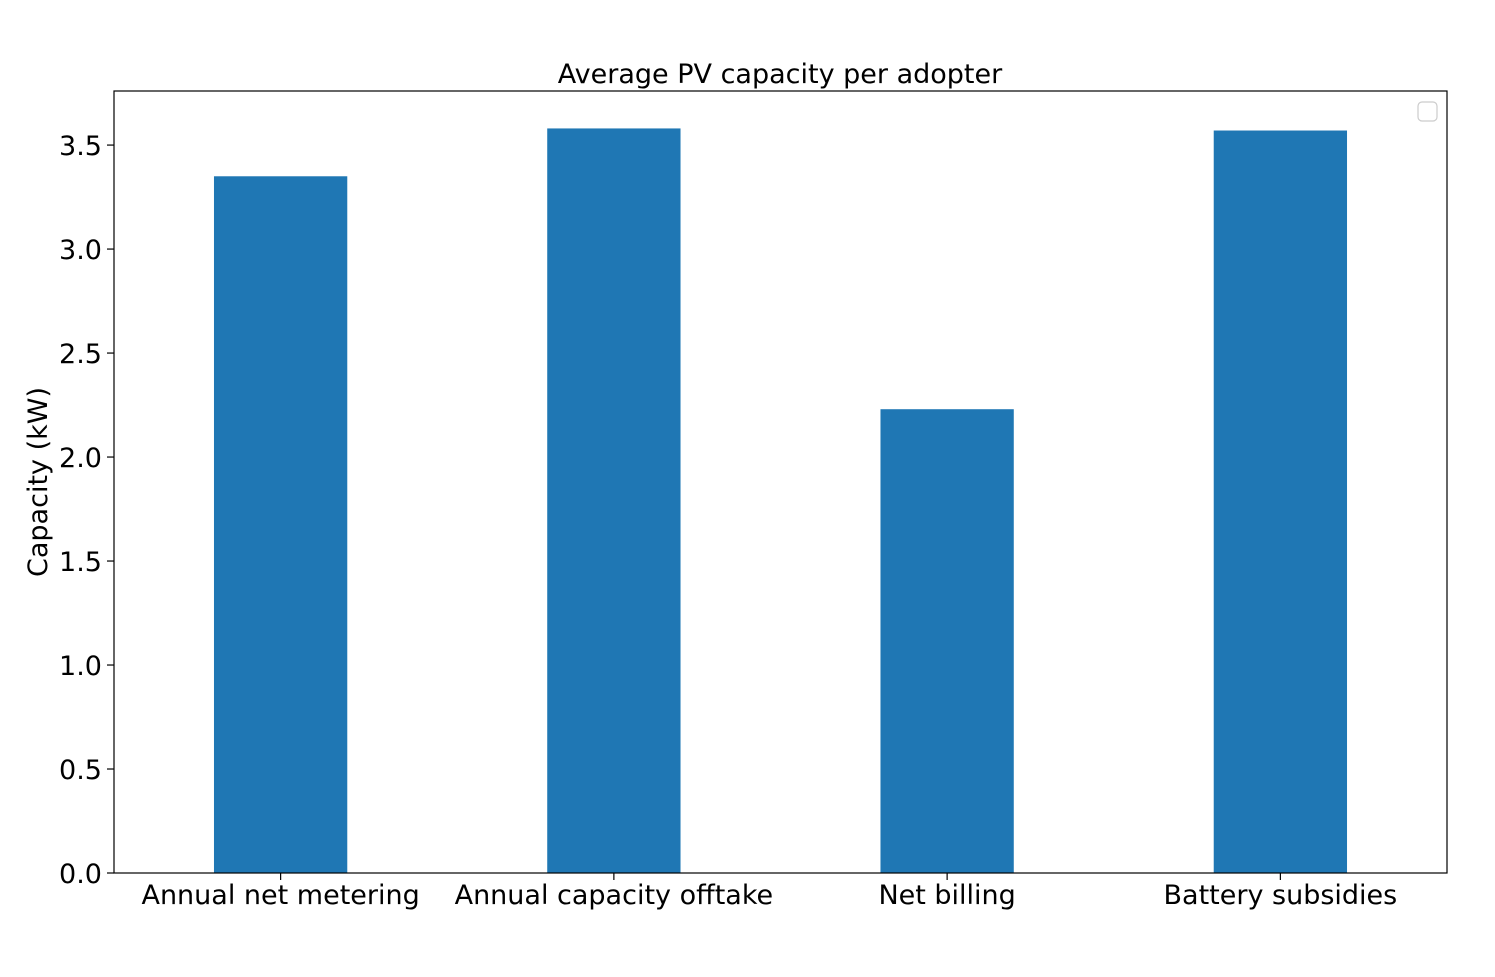  What do you see at coordinates (1281, 895) in the screenshot?
I see `x-tick-label-battery-subsidies: Battery subsidies` at bounding box center [1281, 895].